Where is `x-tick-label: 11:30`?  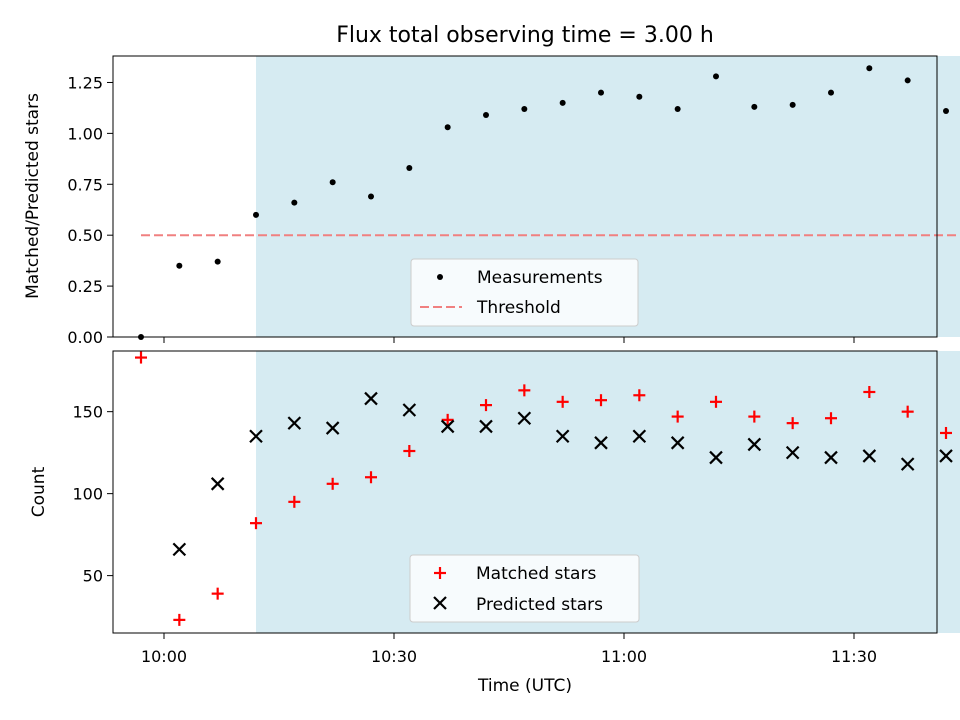
x-tick-label: 11:30 is located at coordinates (854, 656).